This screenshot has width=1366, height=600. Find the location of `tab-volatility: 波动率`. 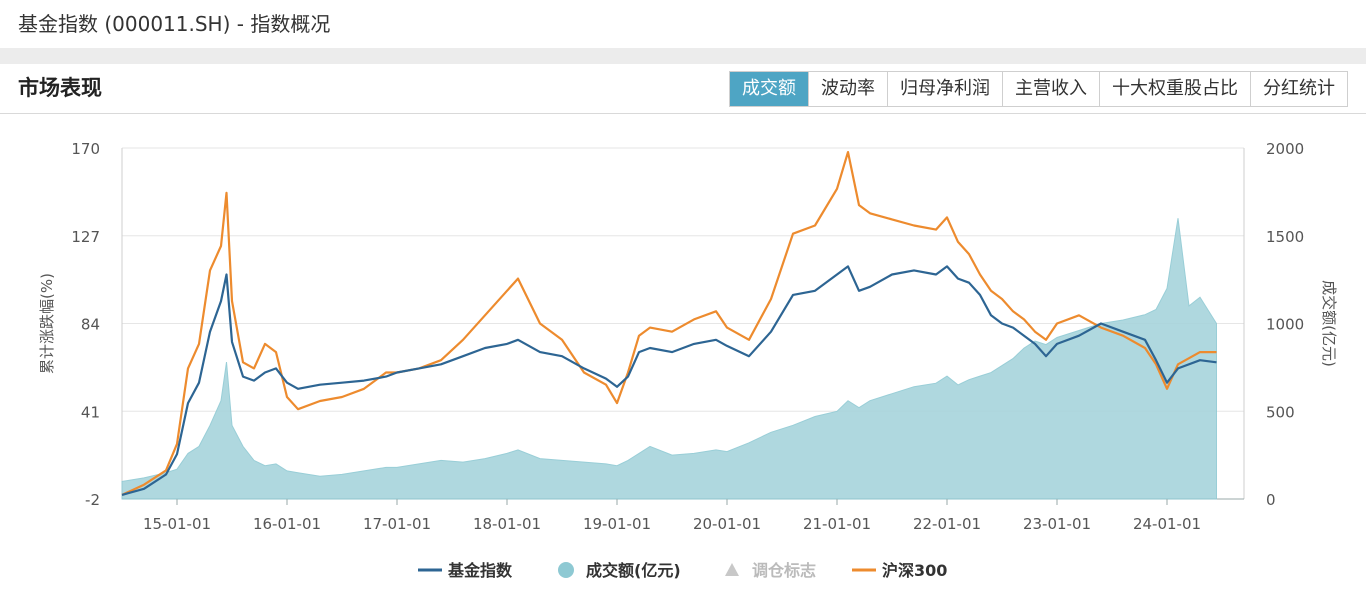

tab-volatility: 波动率 is located at coordinates (847, 89).